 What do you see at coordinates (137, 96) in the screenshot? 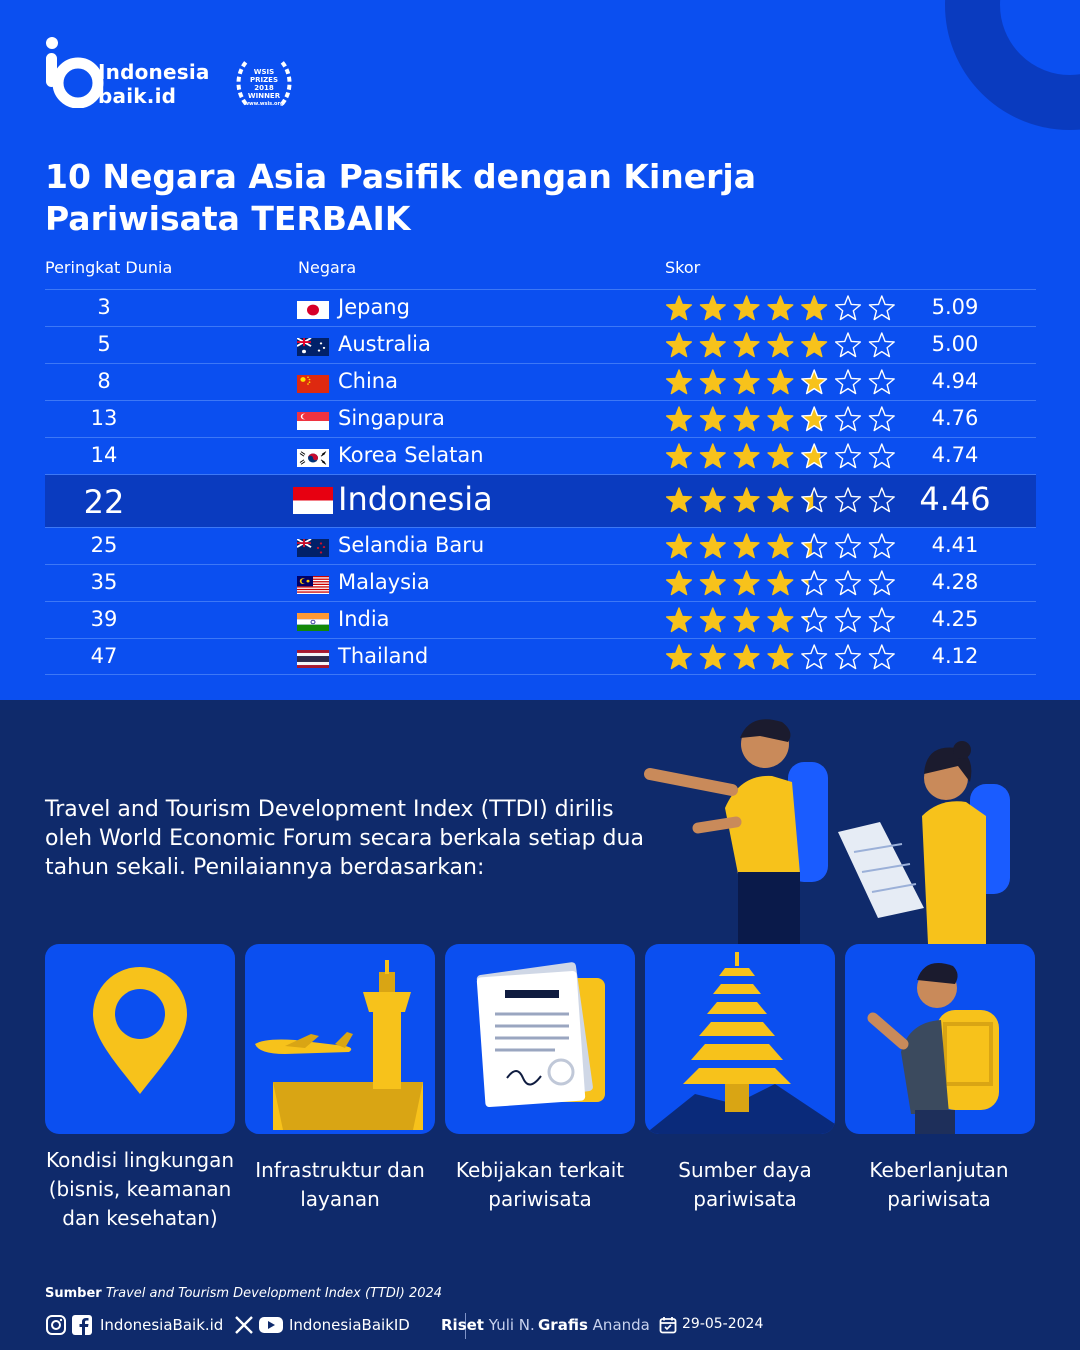
I see `brand-line-2: baik.id` at bounding box center [137, 96].